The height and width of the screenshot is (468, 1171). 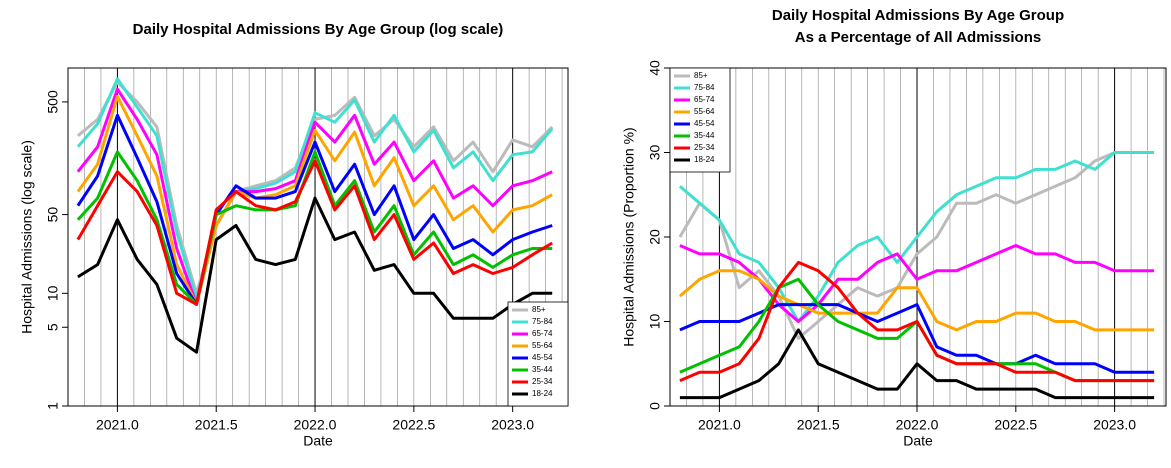 What do you see at coordinates (53, 102) in the screenshot?
I see `y-tick-label: 500` at bounding box center [53, 102].